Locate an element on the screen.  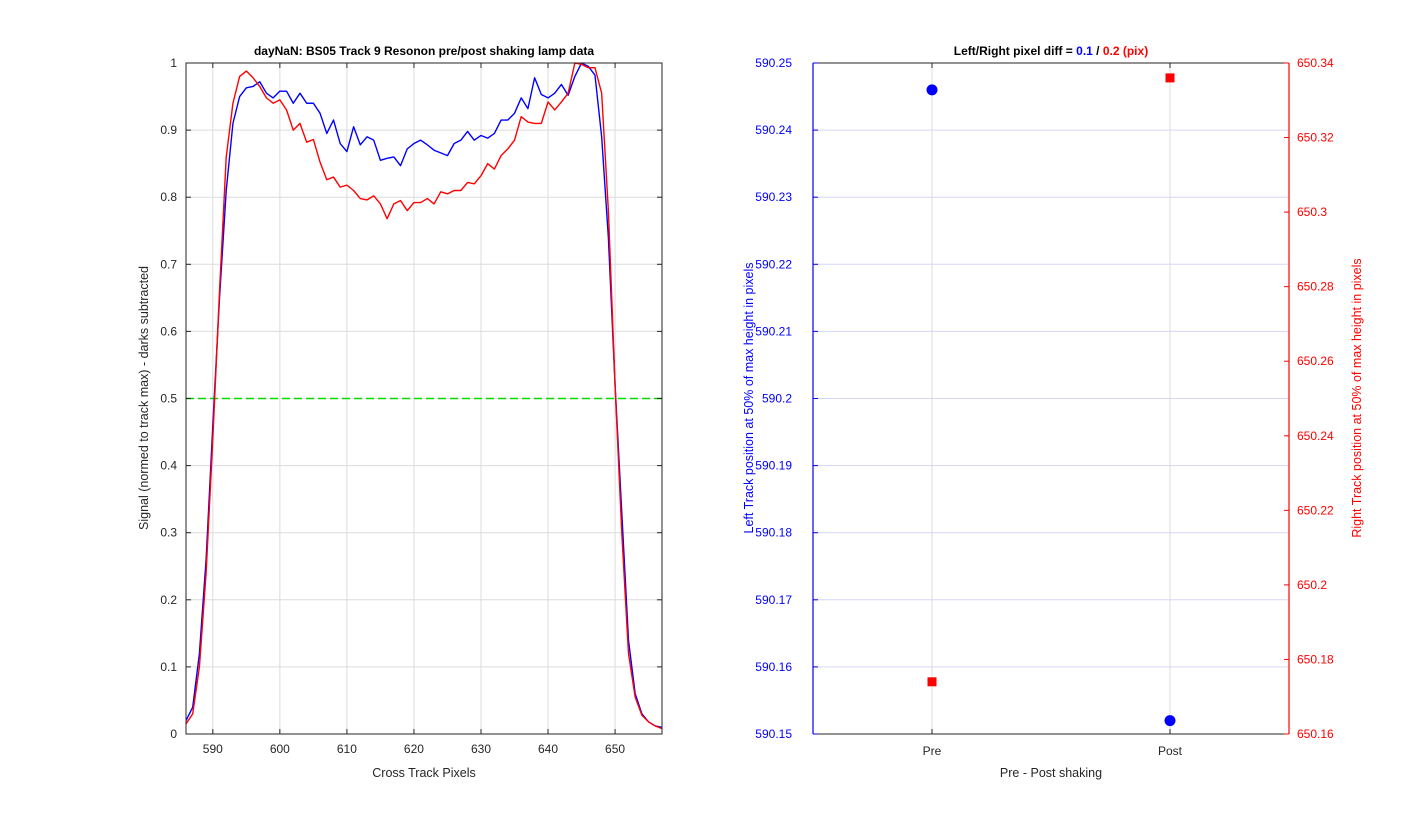
left-y-tick-label: 0.8 is located at coordinates (168, 197).